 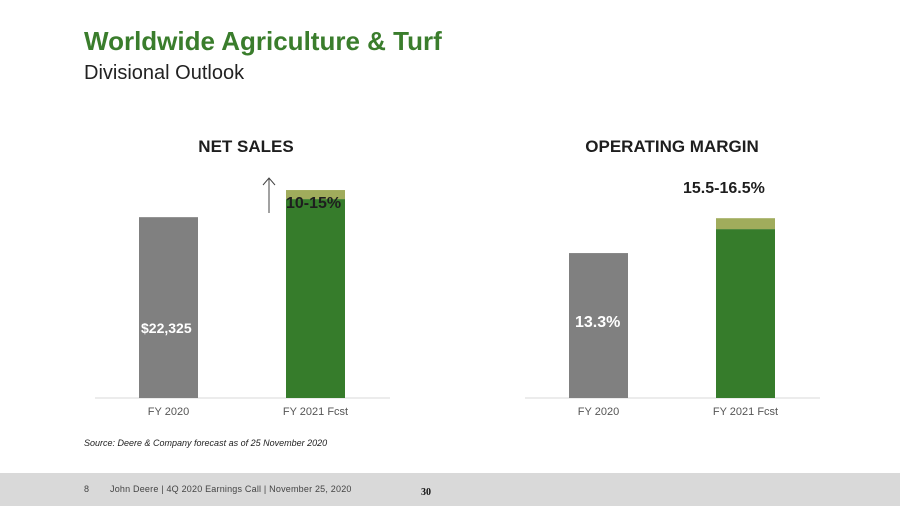 I want to click on footer-bar, so click(x=450, y=489).